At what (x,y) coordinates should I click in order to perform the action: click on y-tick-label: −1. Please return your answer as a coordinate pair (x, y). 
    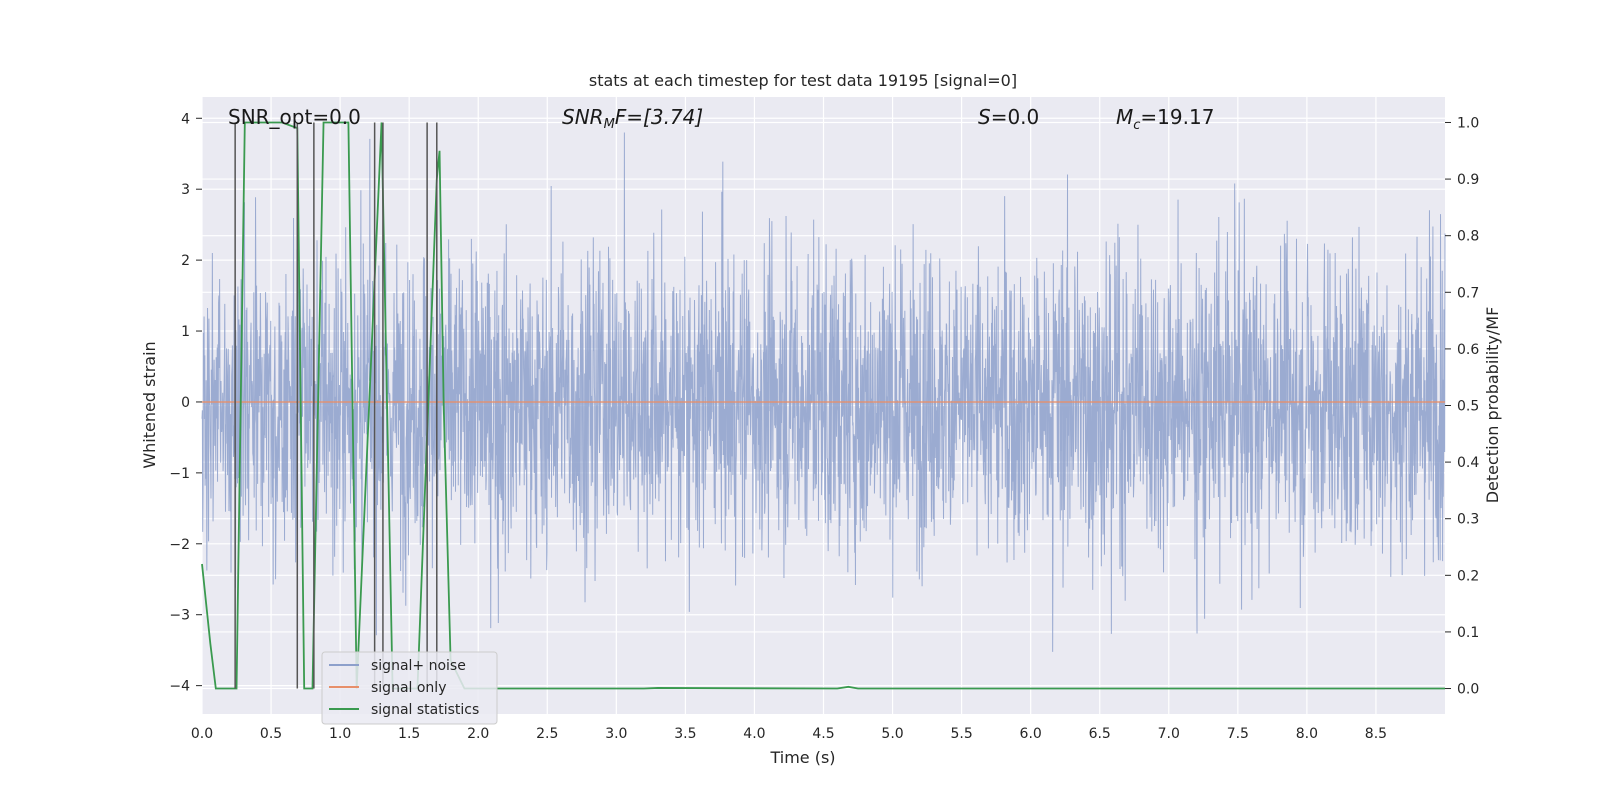
    Looking at the image, I should click on (179, 474).